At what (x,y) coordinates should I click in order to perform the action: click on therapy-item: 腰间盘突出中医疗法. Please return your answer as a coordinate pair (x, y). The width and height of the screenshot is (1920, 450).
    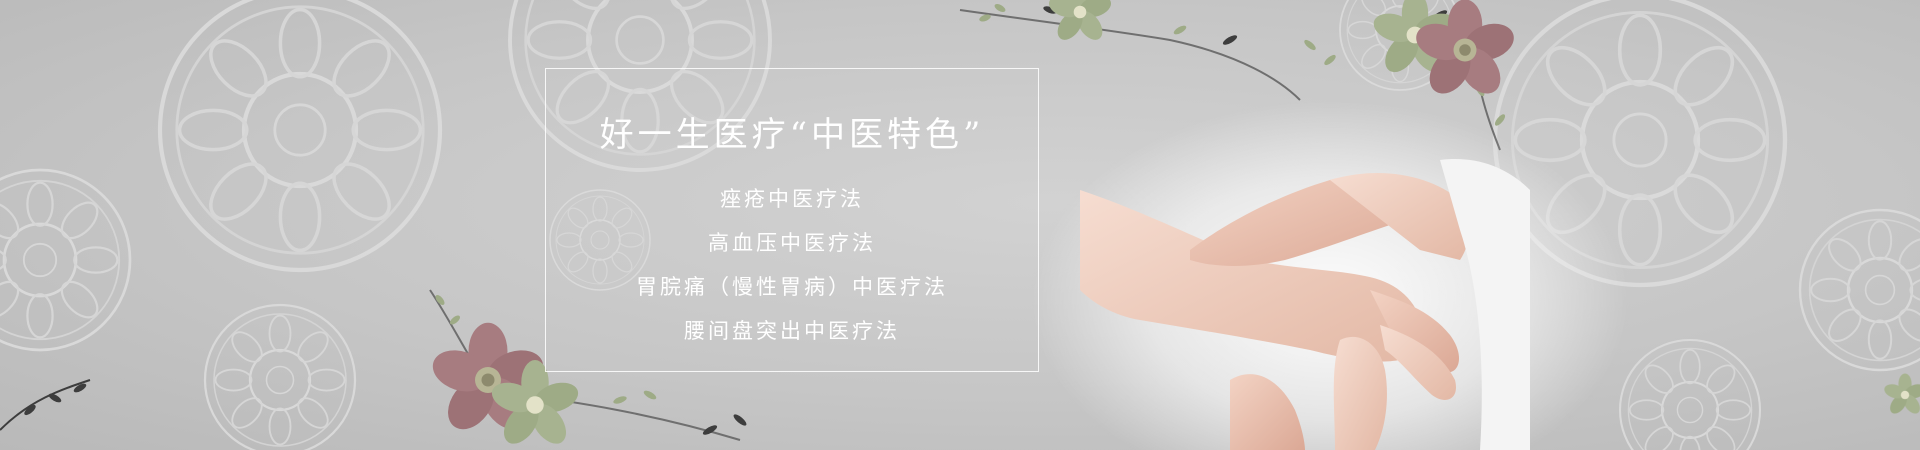
    Looking at the image, I should click on (792, 331).